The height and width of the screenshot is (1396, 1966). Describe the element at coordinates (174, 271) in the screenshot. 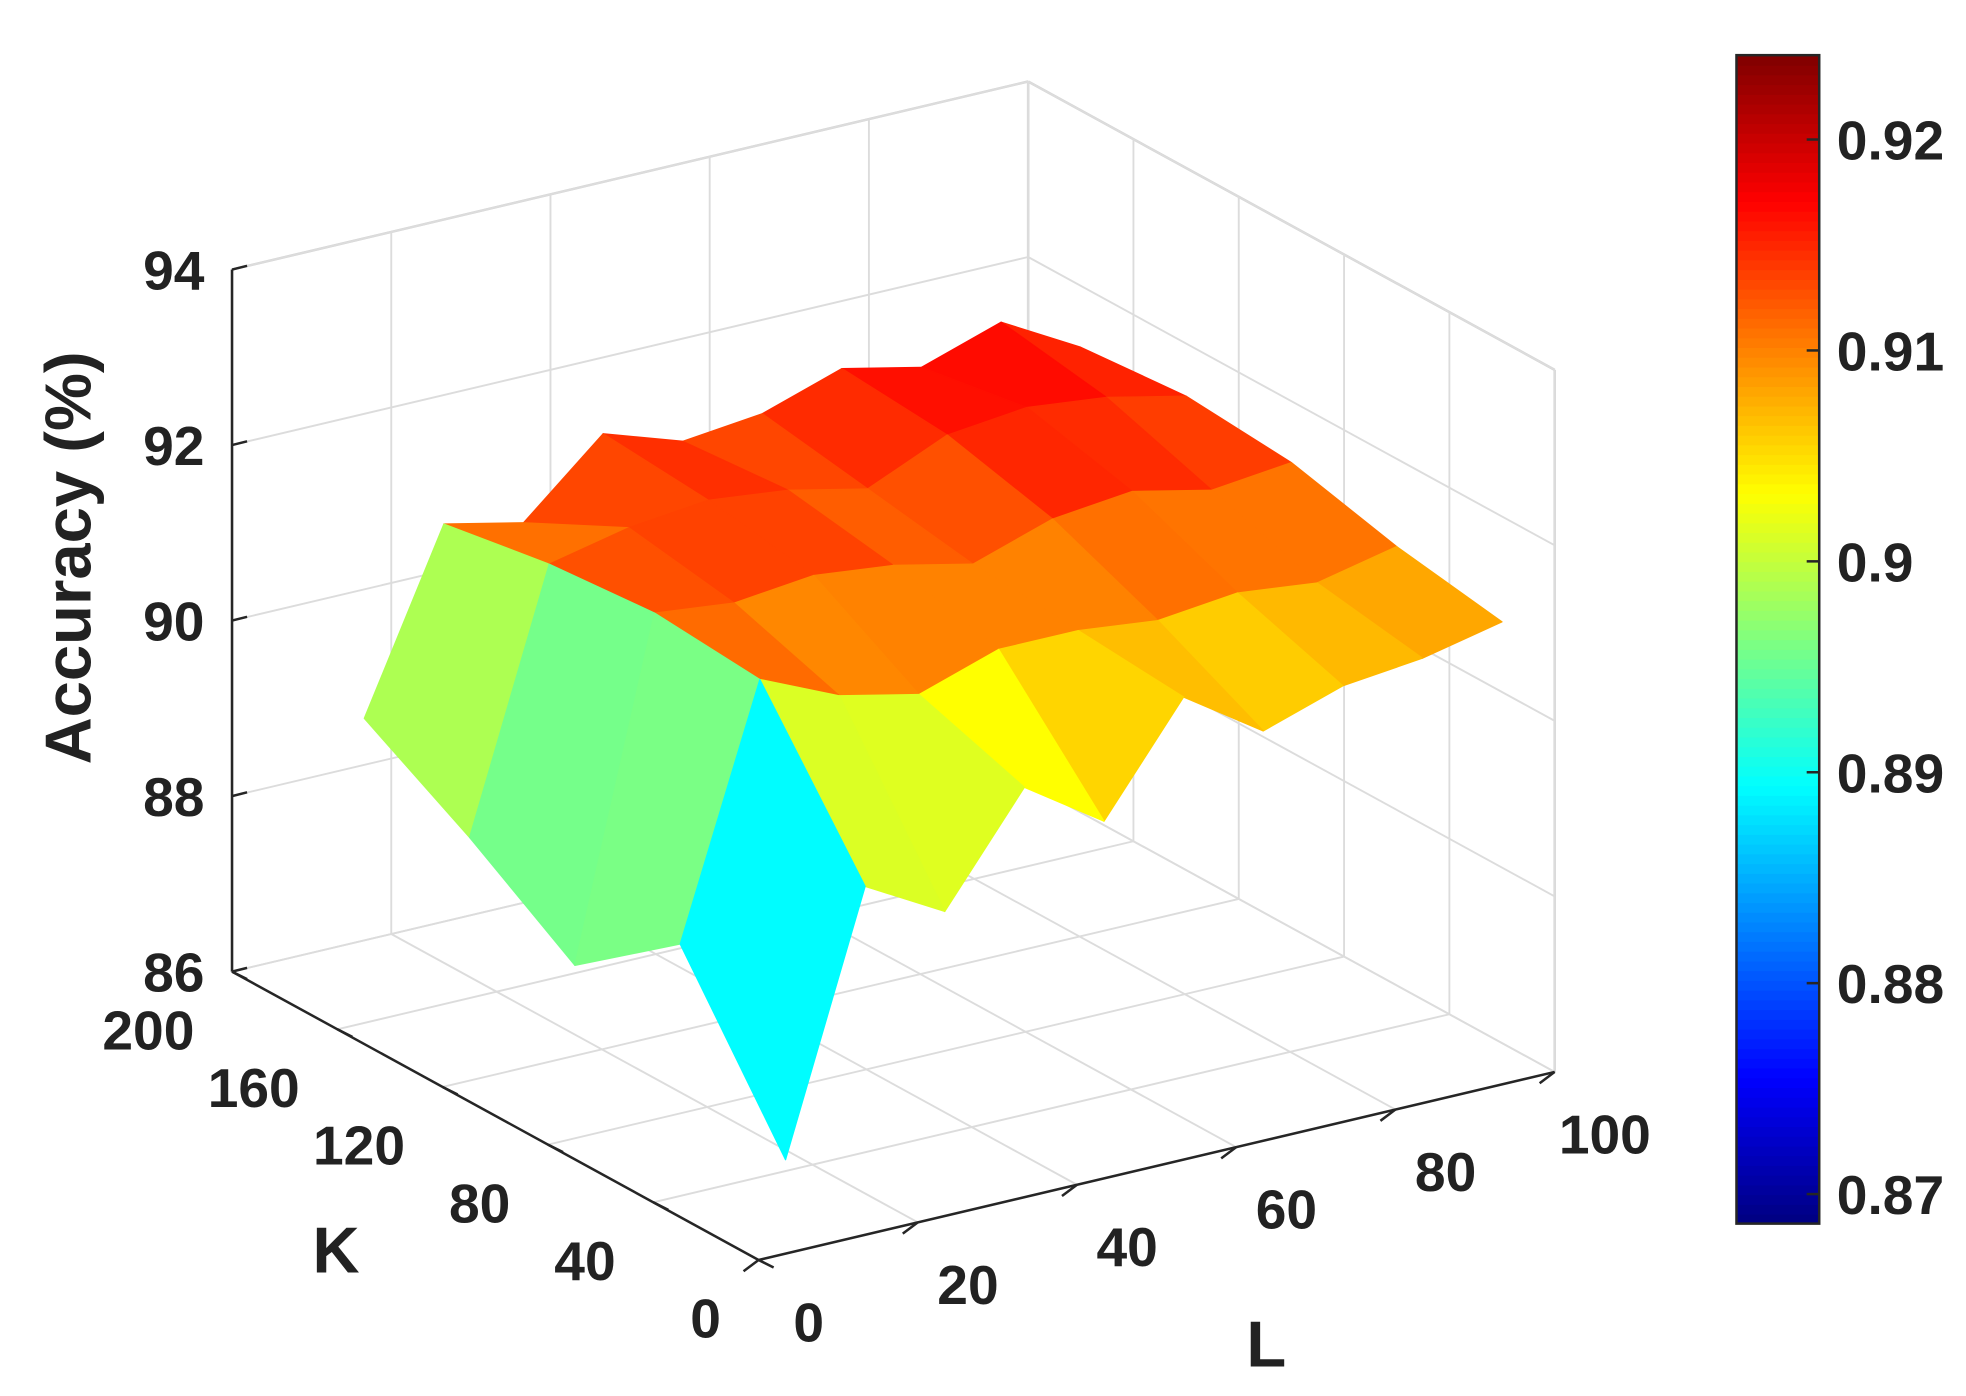

I see `z-tick-label: 94` at that location.